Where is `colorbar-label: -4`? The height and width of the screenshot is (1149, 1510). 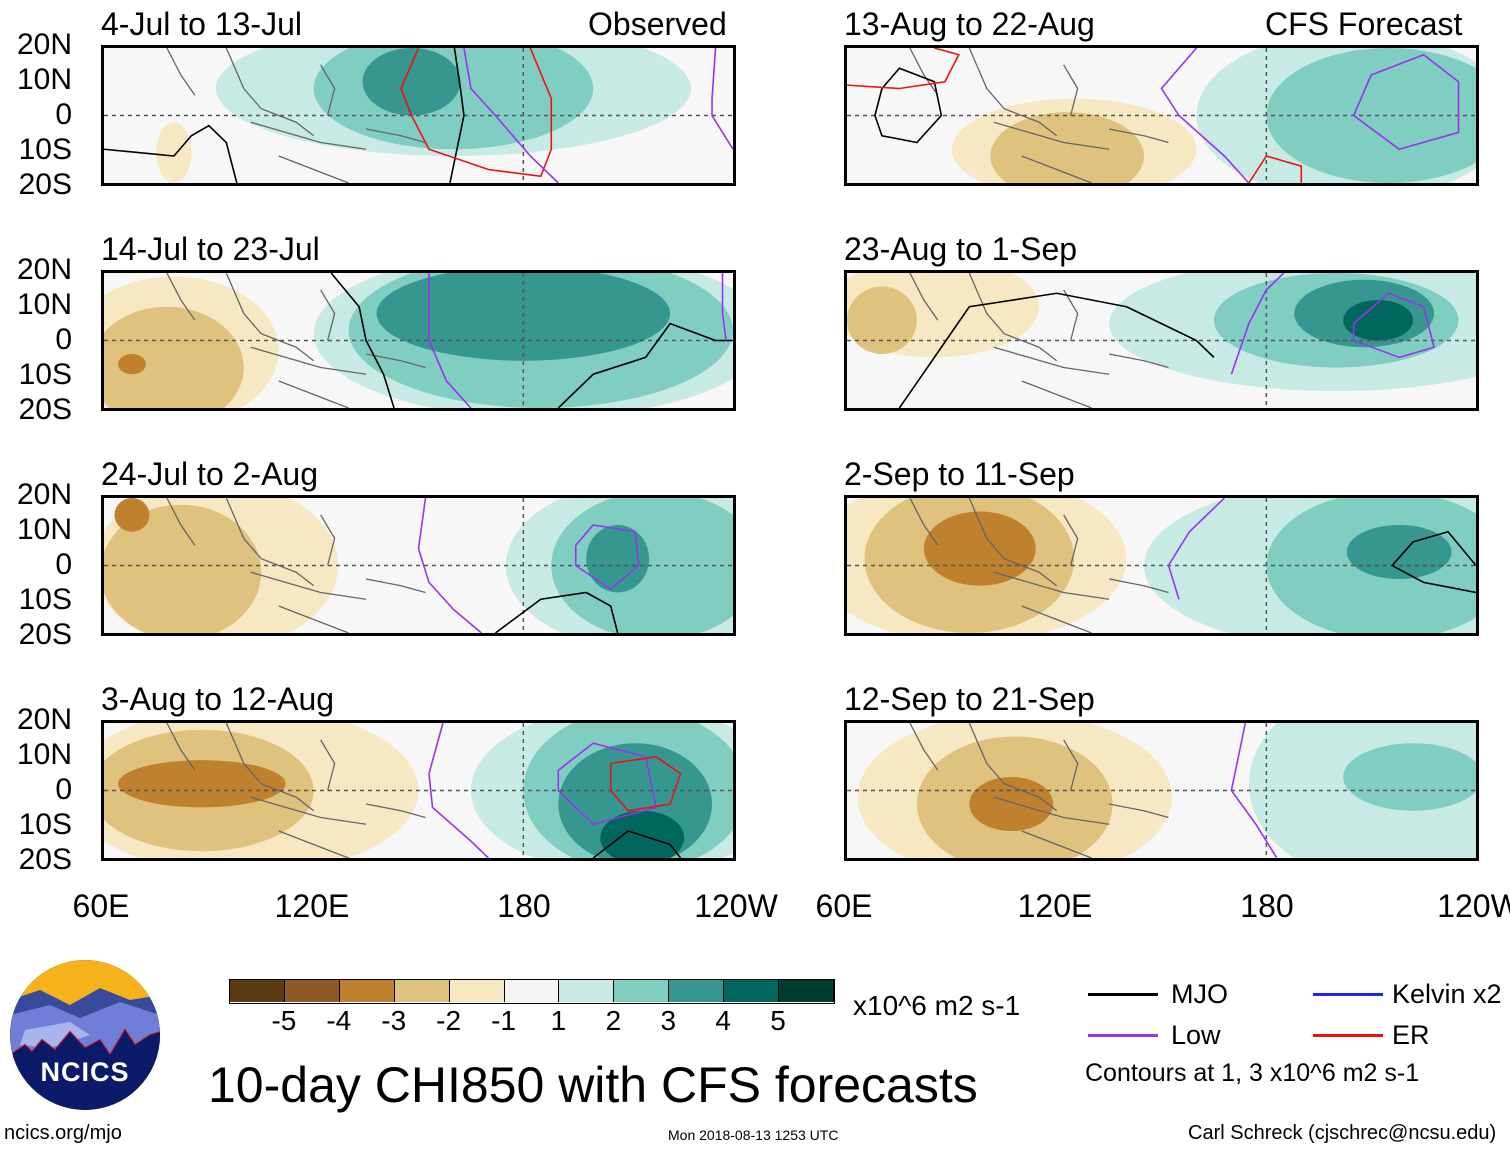
colorbar-label: -4 is located at coordinates (339, 1020).